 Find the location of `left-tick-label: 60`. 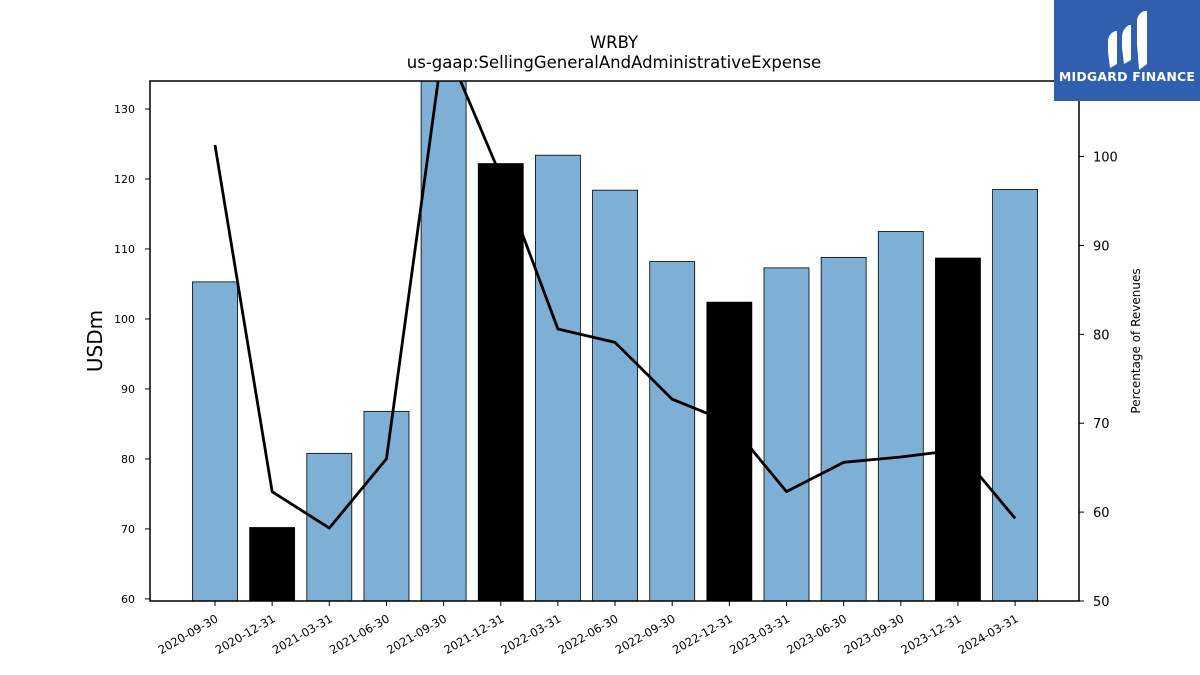

left-tick-label: 60 is located at coordinates (128, 599).